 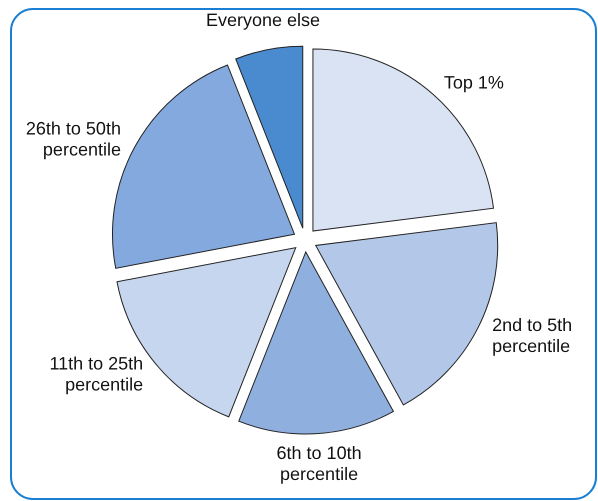 I want to click on slice-label: 11th to 25th percentile, so click(x=96, y=373).